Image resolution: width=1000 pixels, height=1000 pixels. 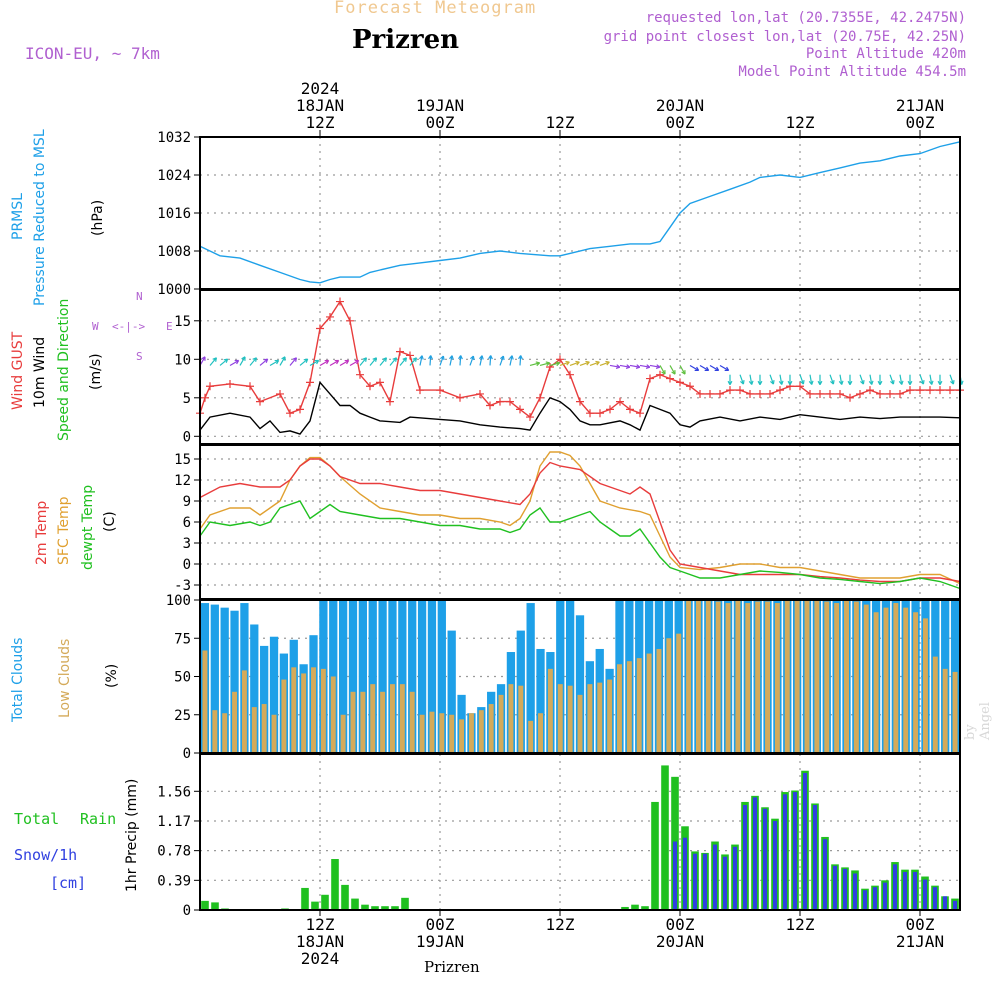 What do you see at coordinates (169, 326) in the screenshot?
I see `wind-compass-label: E` at bounding box center [169, 326].